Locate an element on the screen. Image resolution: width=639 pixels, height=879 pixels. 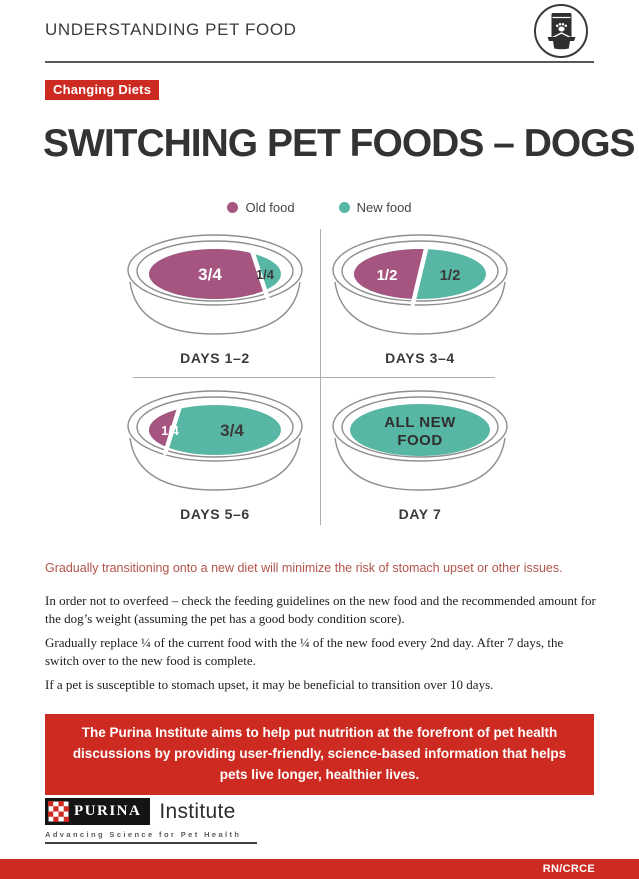
logo-underline is located at coordinates (151, 843).